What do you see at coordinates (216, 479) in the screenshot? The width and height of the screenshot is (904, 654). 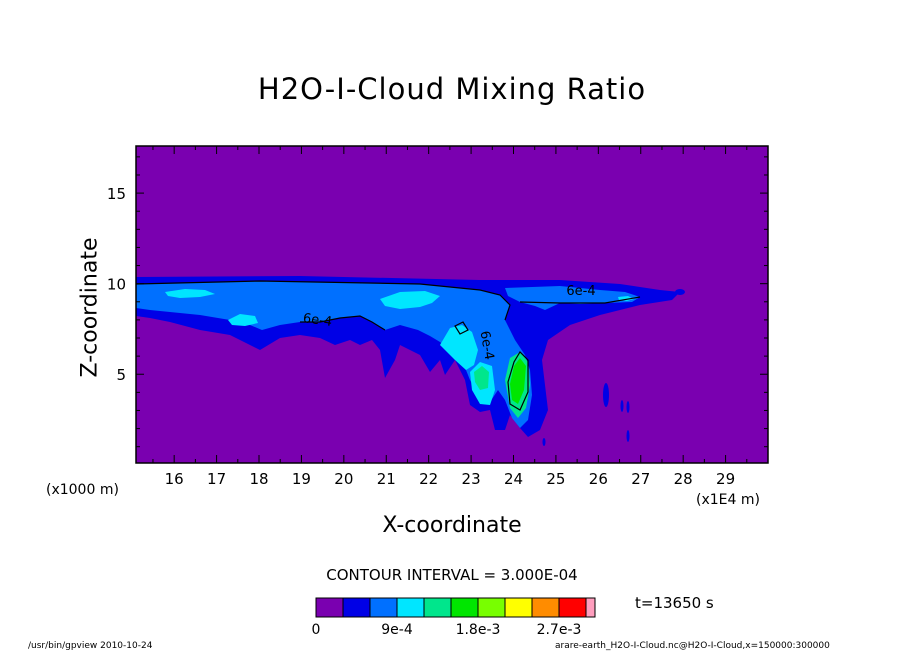 I see `x-tick-label: 17` at bounding box center [216, 479].